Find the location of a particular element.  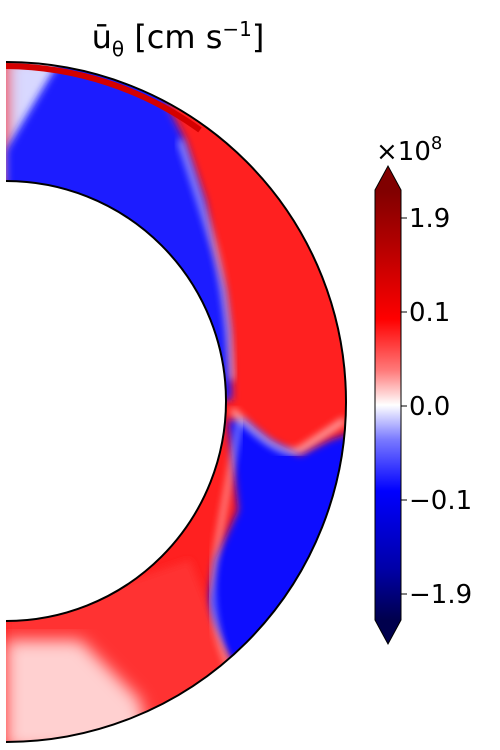

colorbar-extend-bottom is located at coordinates (388, 632).